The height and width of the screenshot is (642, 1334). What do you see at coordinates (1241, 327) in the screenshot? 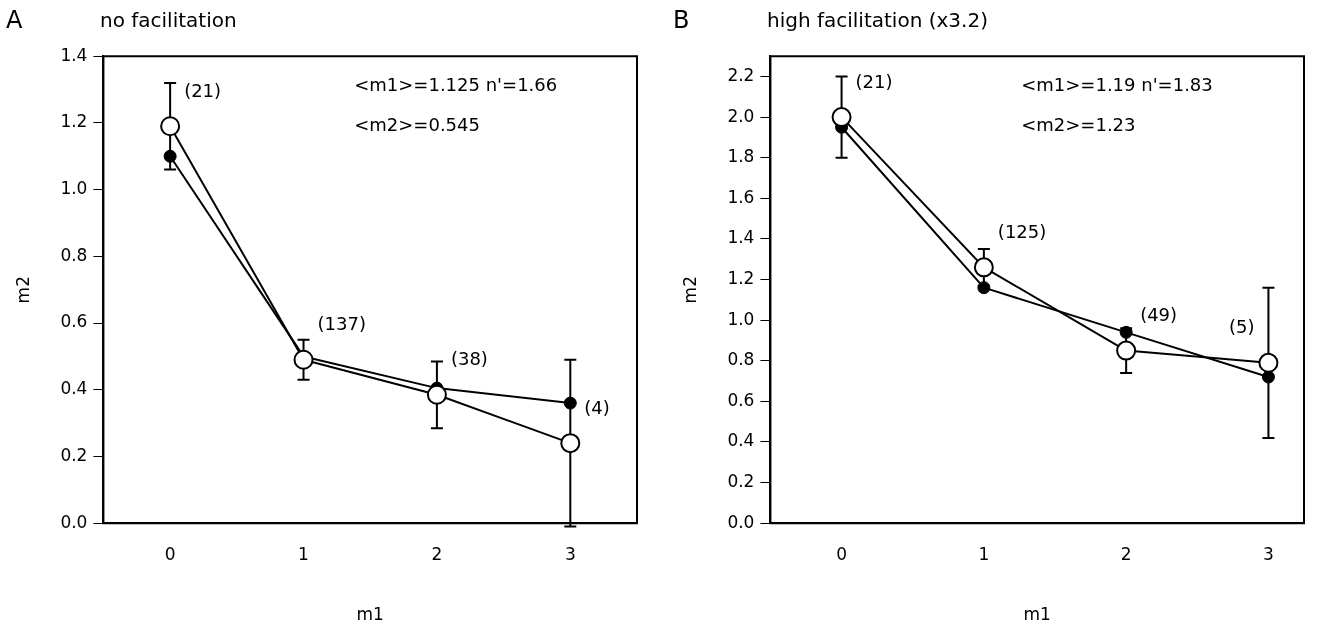
I see `annotation: (5)` at bounding box center [1241, 327].